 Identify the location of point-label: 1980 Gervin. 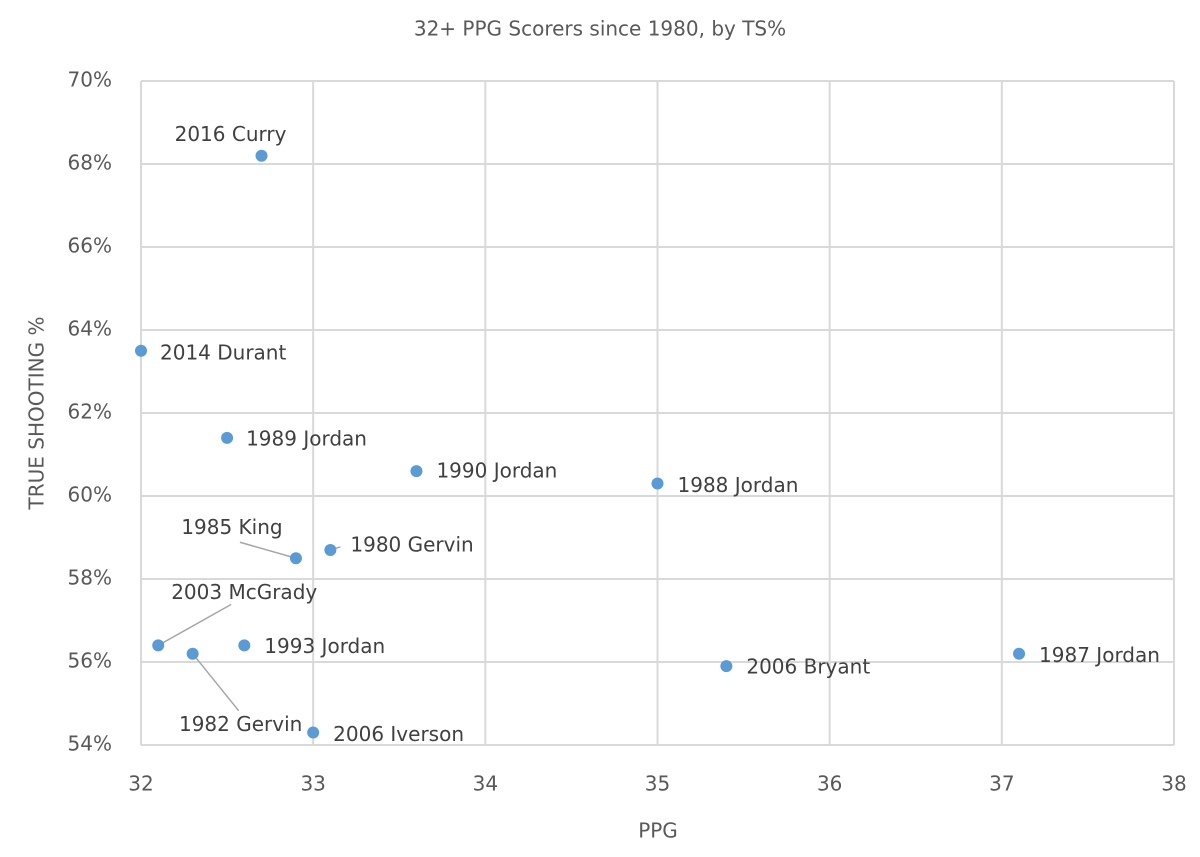
(411, 544).